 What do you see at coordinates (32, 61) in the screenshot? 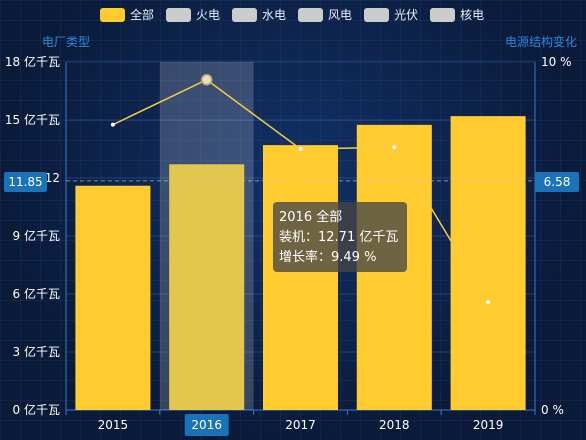
I see `left-tick-label: 18 亿千瓦` at bounding box center [32, 61].